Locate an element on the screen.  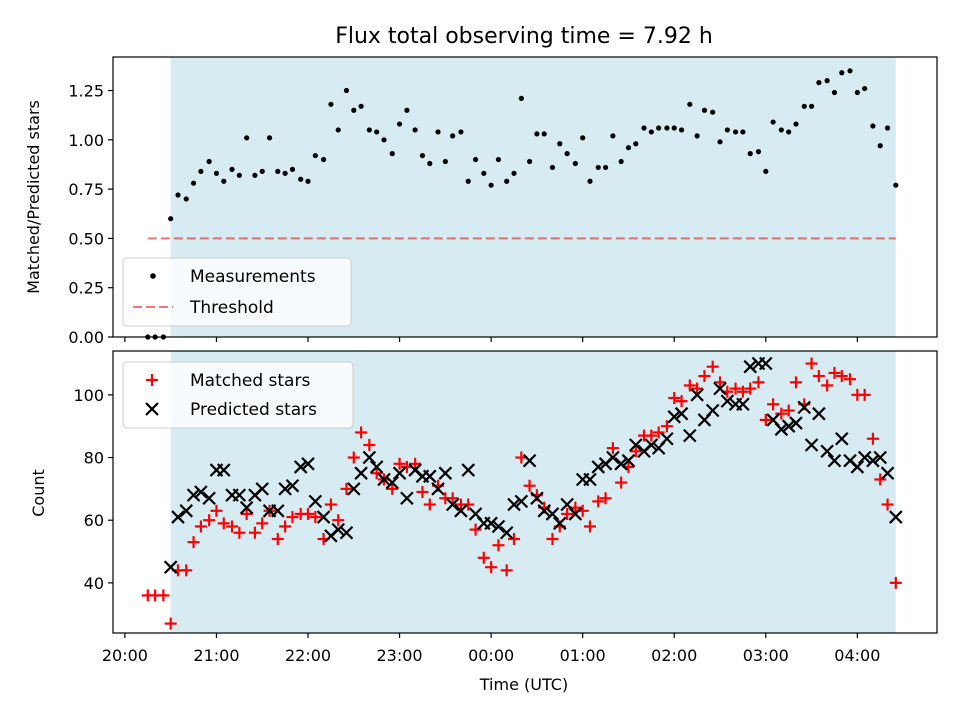
x-tick-label: 20:00 is located at coordinates (125, 655).